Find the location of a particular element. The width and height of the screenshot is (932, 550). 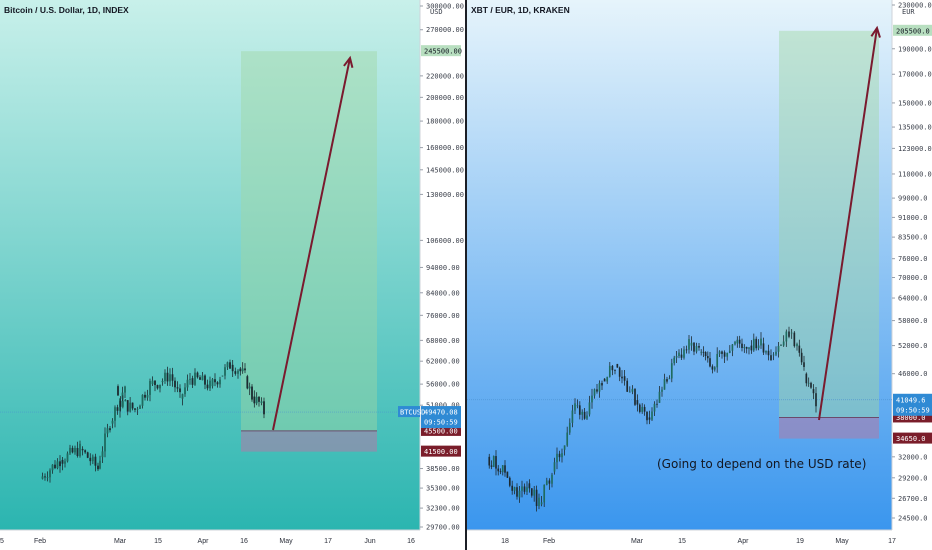

x-tick-label: Mar is located at coordinates (637, 541).